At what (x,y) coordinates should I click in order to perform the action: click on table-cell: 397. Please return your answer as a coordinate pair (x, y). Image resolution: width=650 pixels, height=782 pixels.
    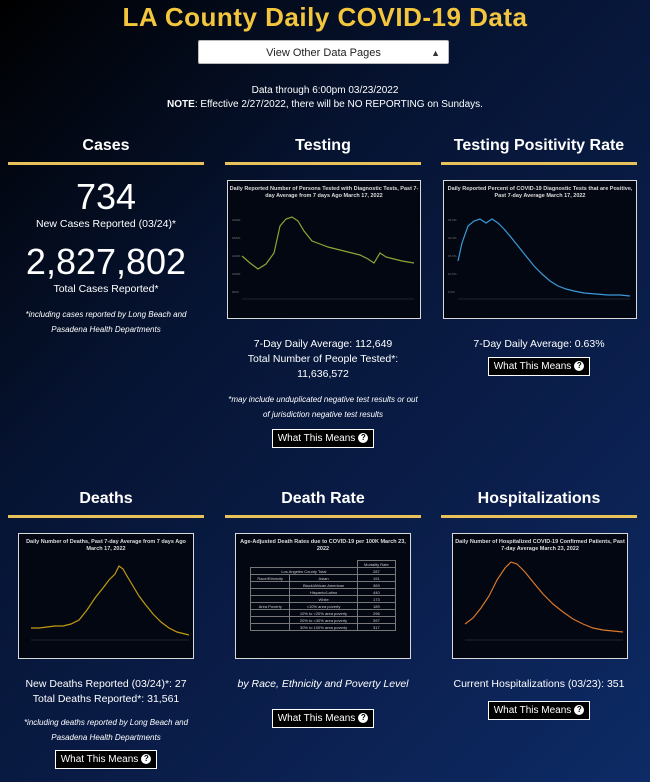
    Looking at the image, I should click on (376, 620).